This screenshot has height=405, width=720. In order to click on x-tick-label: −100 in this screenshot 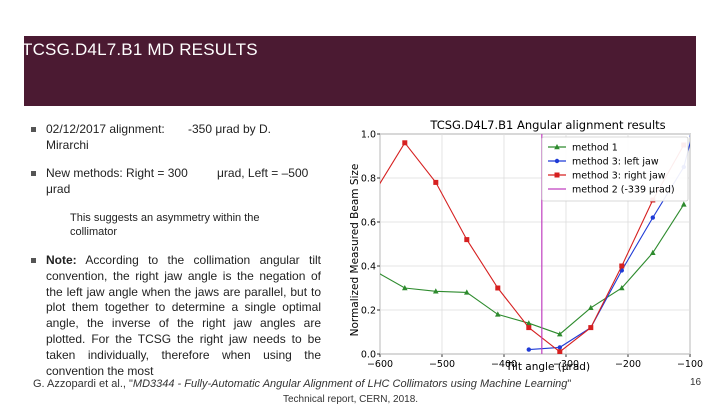, I will do `click(690, 364)`.